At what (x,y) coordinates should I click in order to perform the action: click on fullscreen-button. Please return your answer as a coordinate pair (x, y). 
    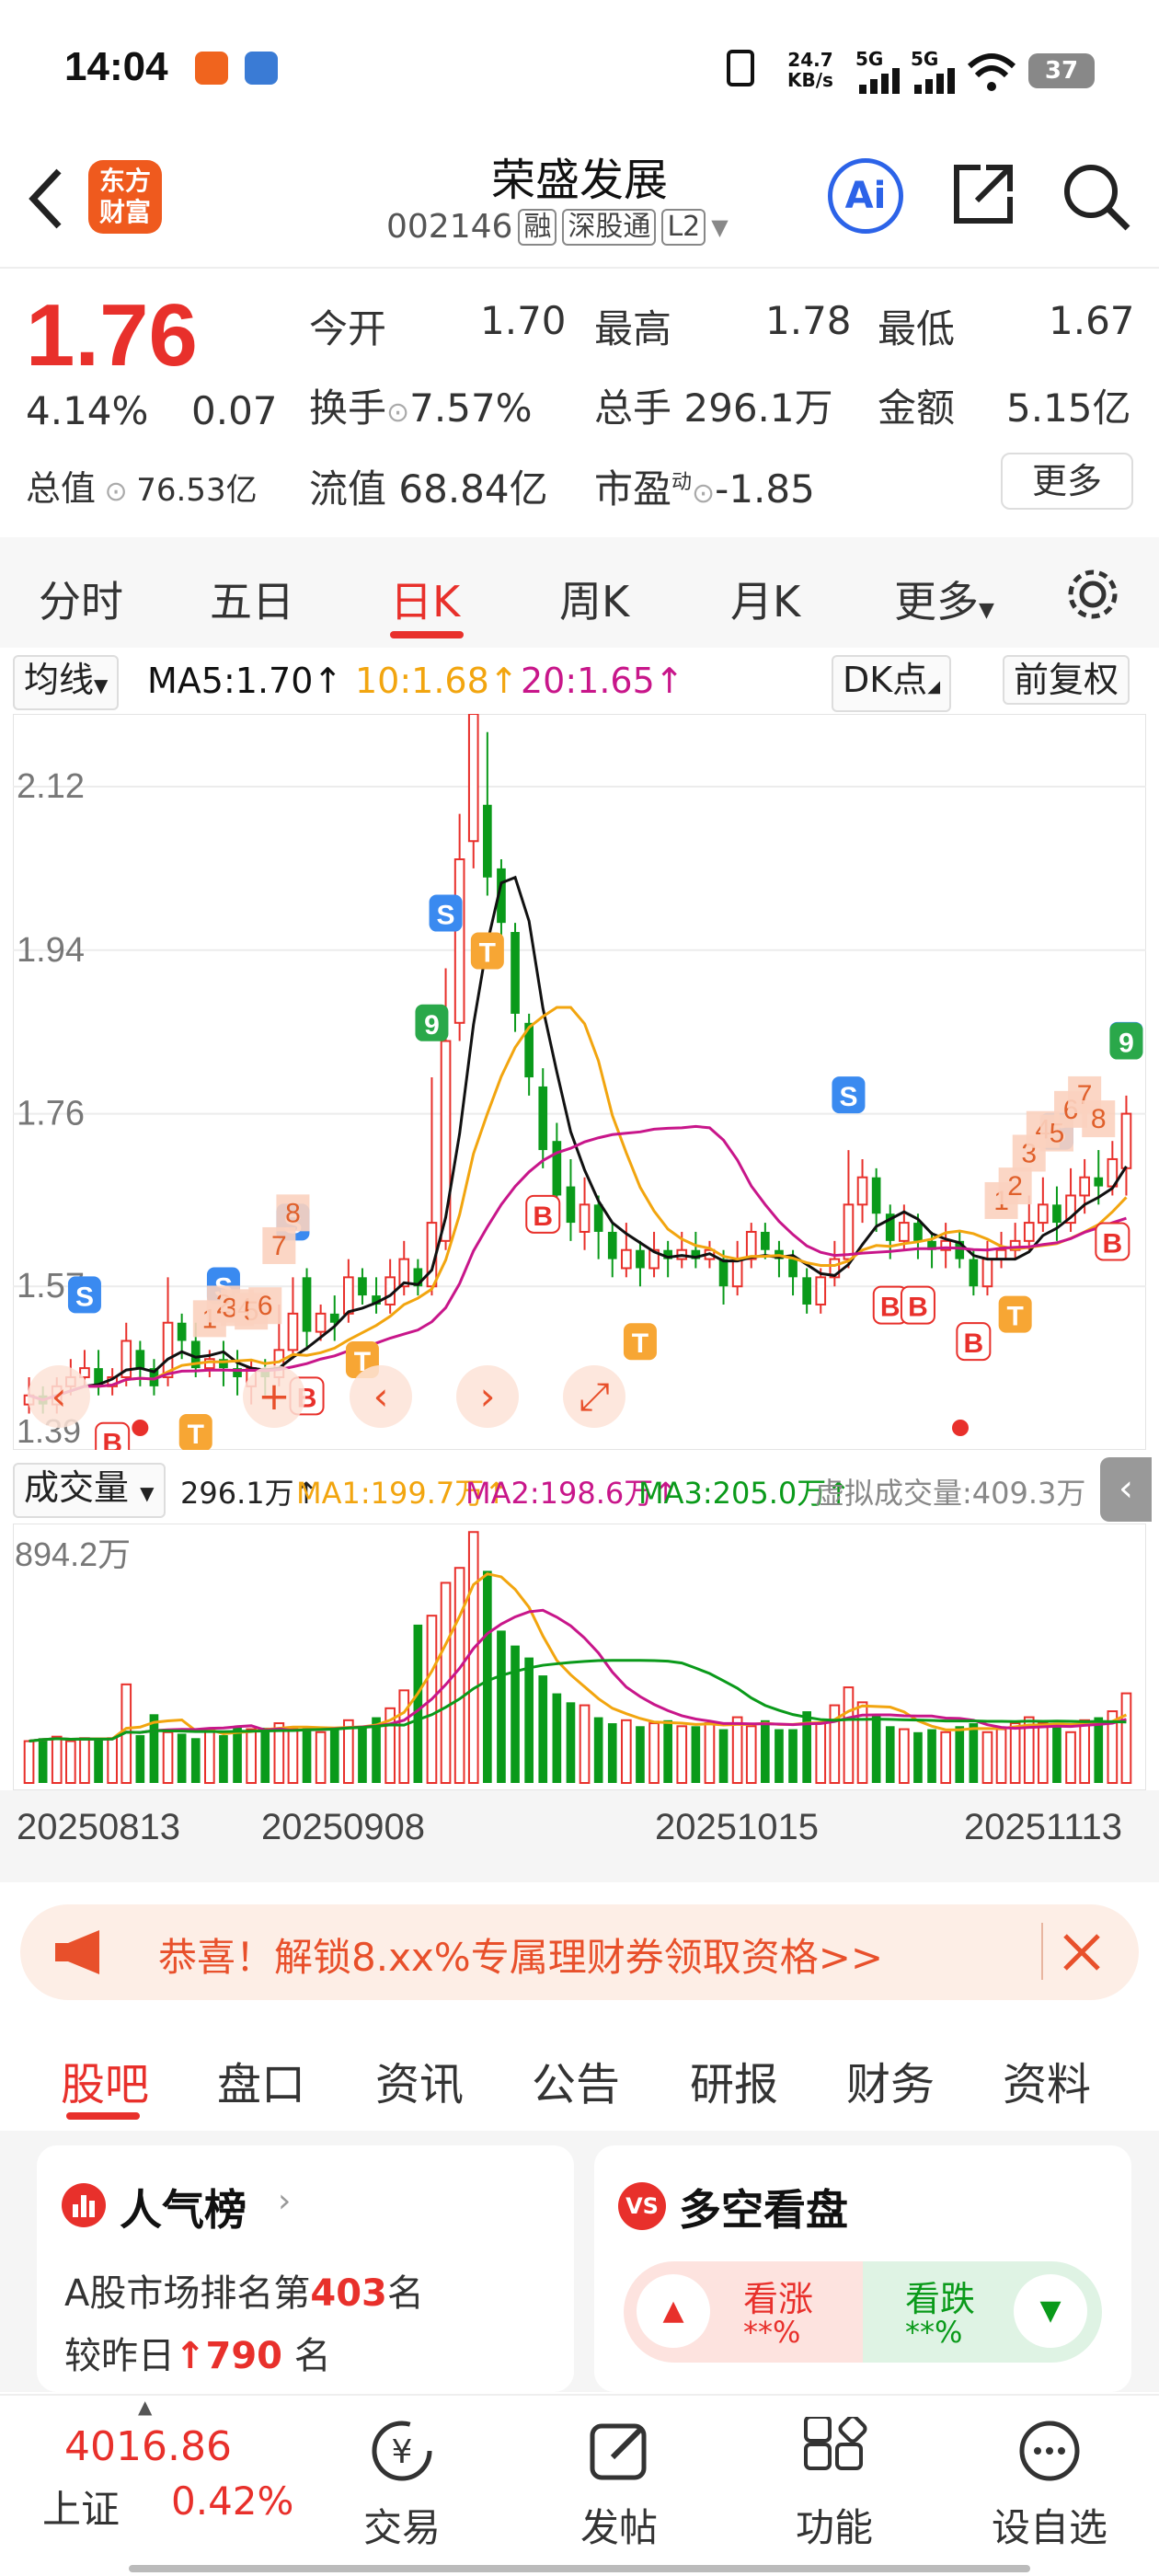
    Looking at the image, I should click on (594, 1396).